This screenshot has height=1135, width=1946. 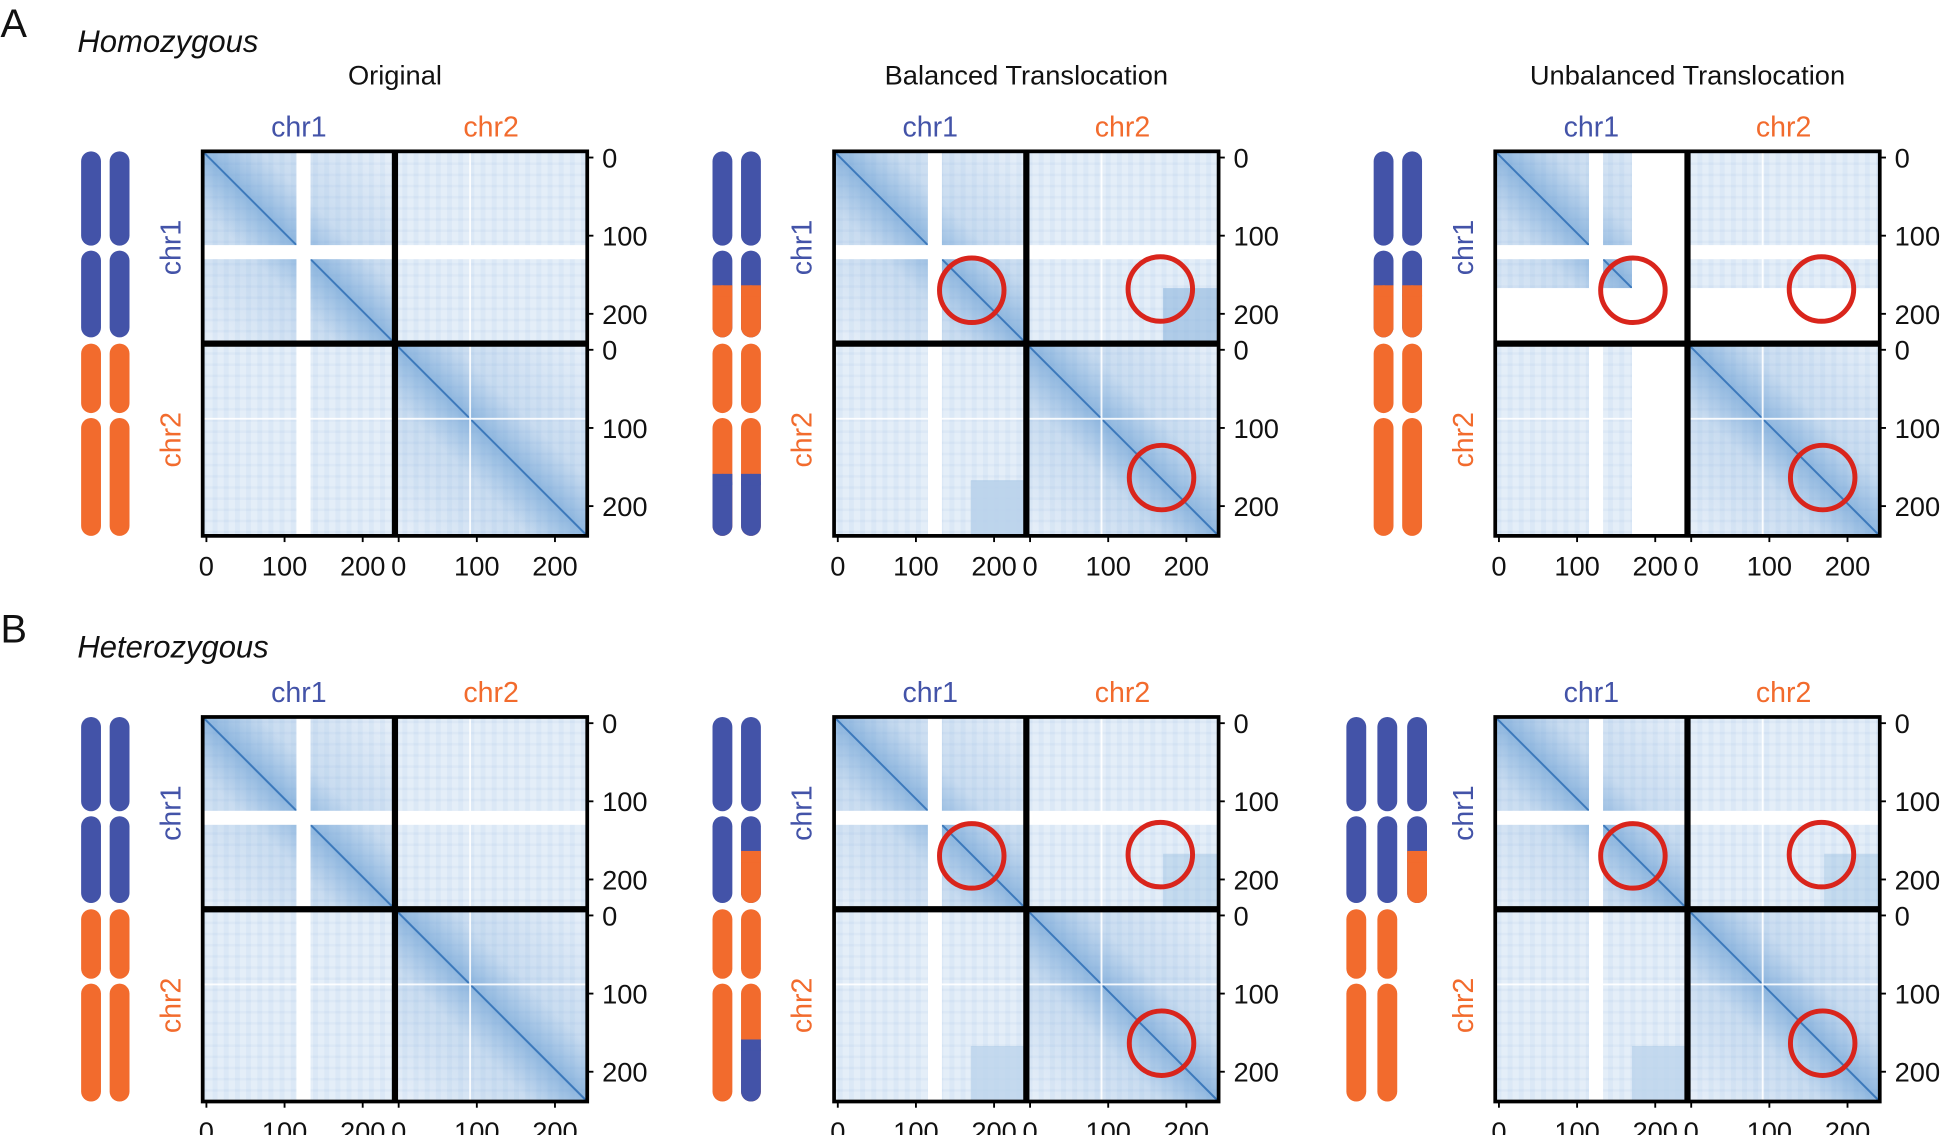 I want to click on plot-title: Balanced Translocation, so click(x=1026, y=74).